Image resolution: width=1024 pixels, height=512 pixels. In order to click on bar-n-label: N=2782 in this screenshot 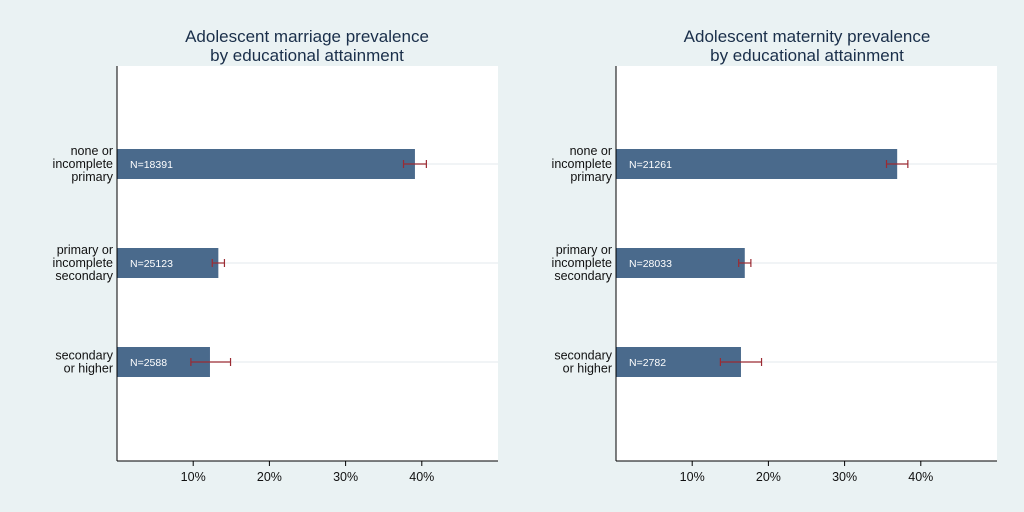, I will do `click(647, 363)`.